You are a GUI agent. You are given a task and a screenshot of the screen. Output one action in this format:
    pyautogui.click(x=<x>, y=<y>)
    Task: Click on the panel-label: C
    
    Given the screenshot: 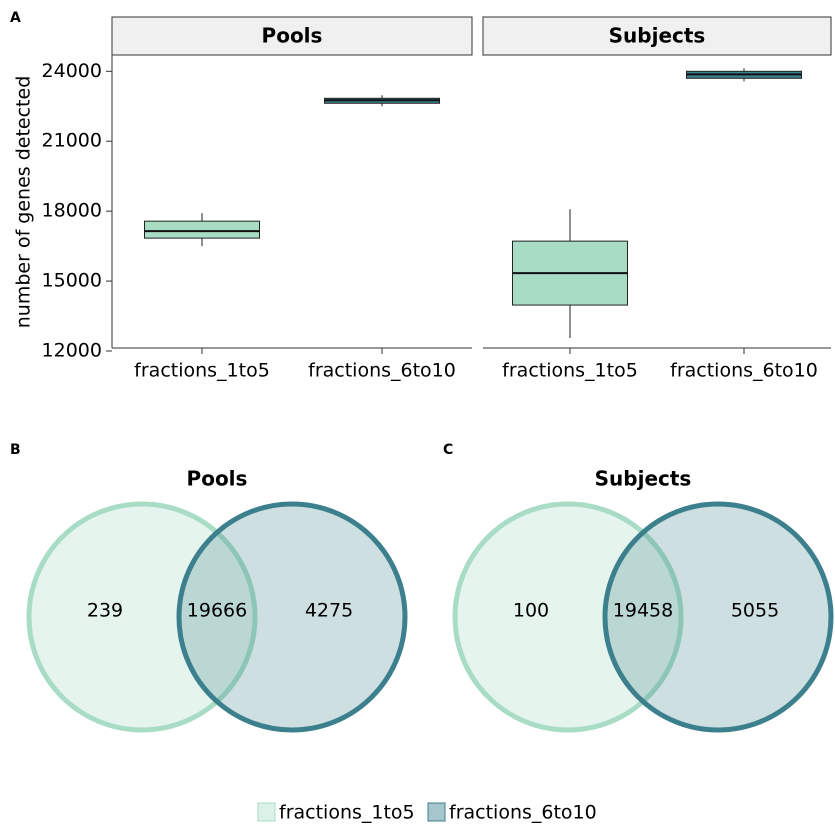 What is the action you would take?
    pyautogui.click(x=448, y=450)
    